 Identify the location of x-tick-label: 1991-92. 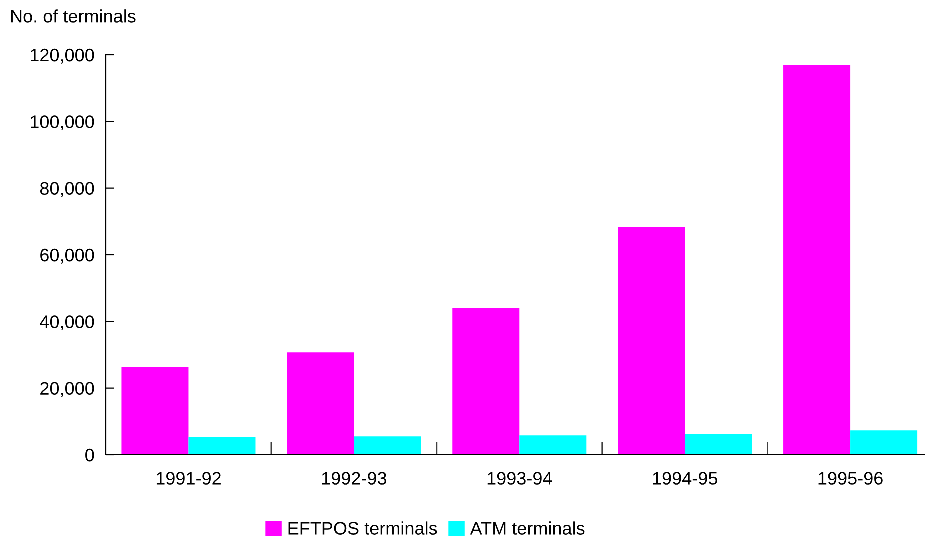
(188, 478).